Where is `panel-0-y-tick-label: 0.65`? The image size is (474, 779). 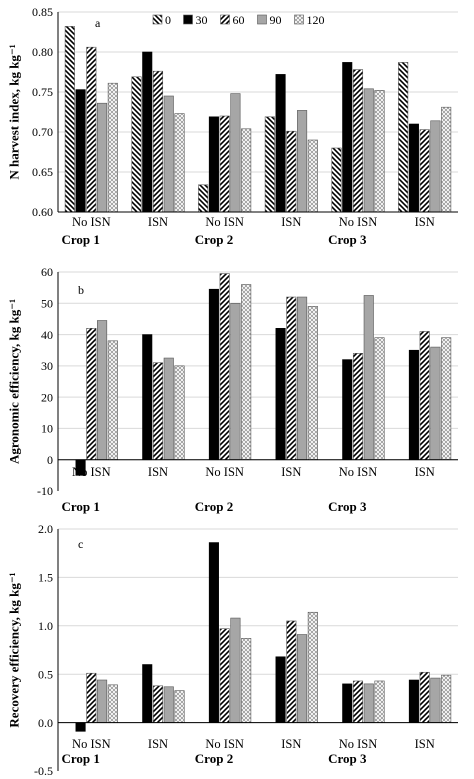
panel-0-y-tick-label: 0.65 is located at coordinates (42, 172).